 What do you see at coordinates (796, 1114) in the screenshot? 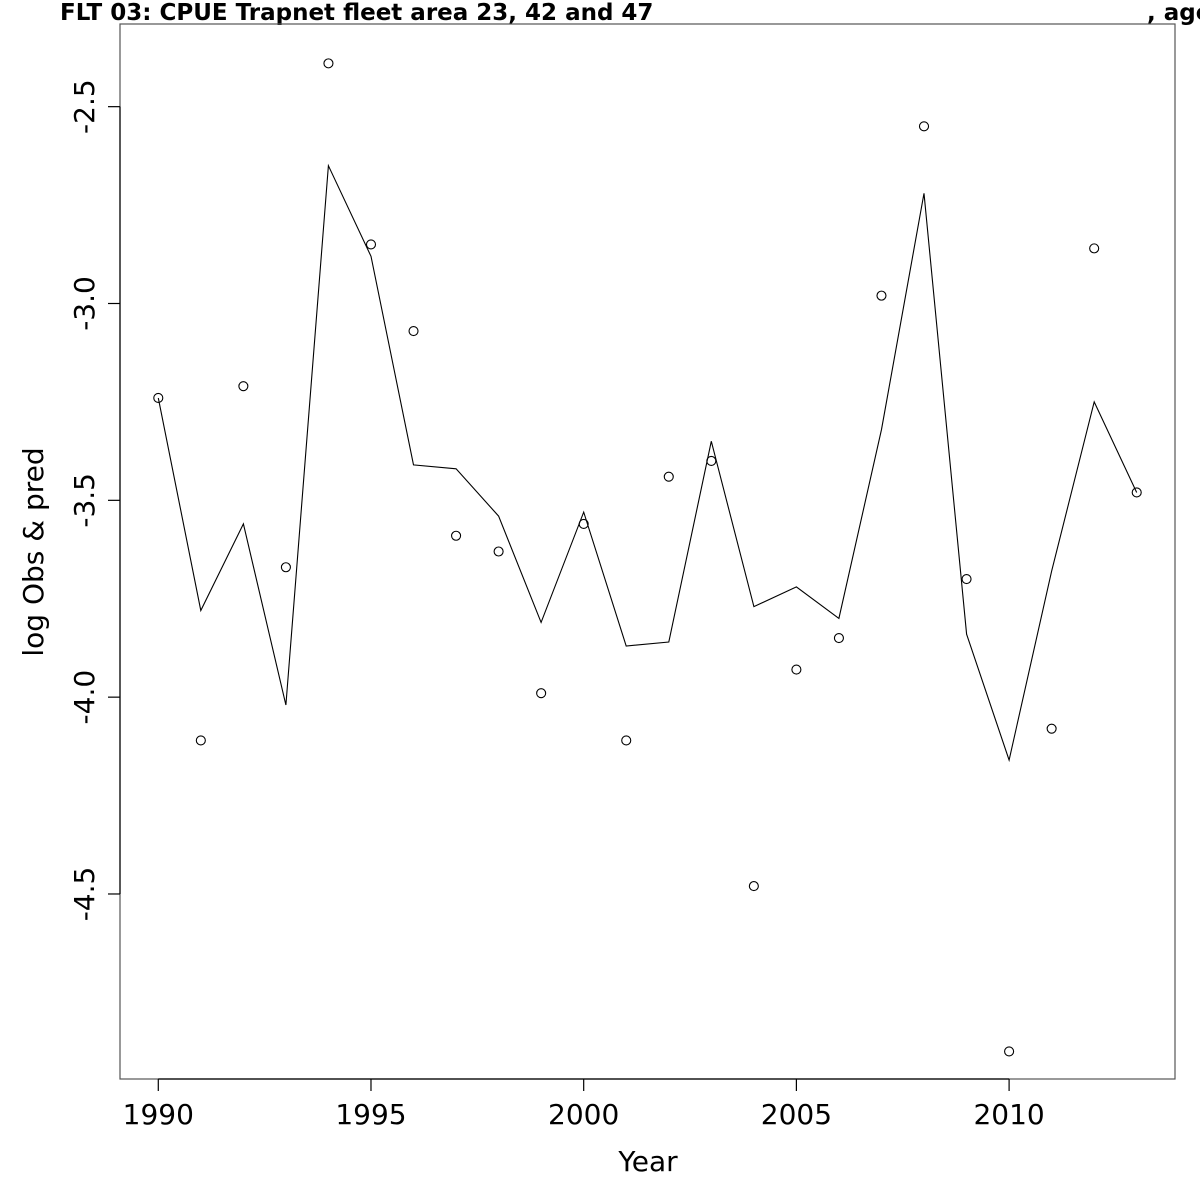
I see `x-tick-label: 2005` at bounding box center [796, 1114].